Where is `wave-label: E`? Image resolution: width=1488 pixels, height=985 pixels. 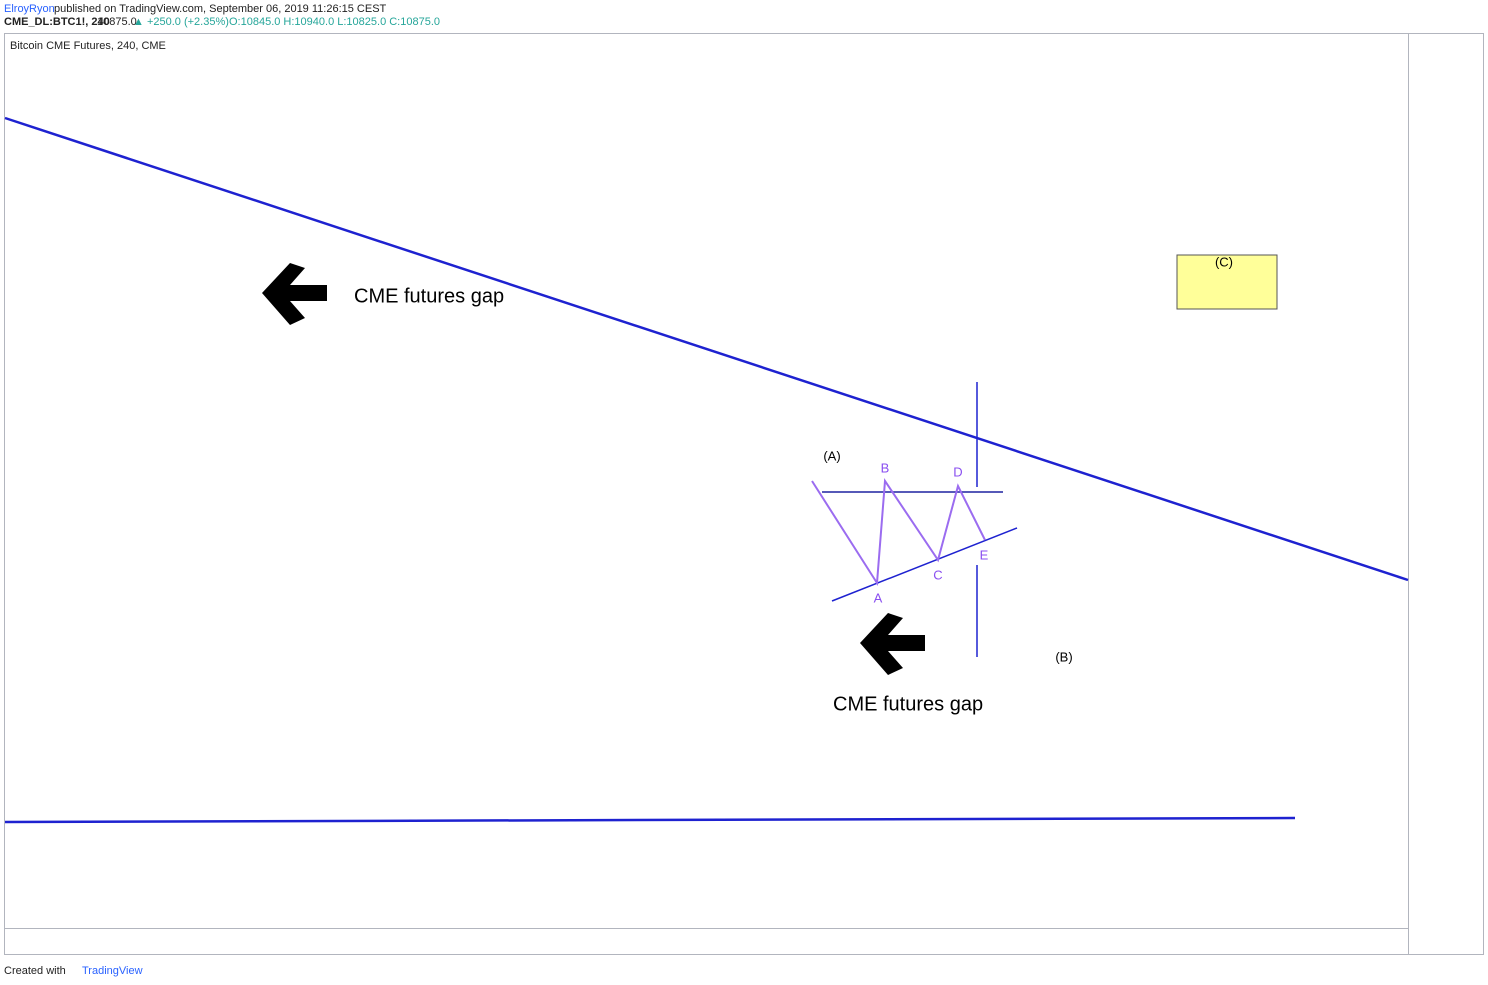 wave-label: E is located at coordinates (984, 554).